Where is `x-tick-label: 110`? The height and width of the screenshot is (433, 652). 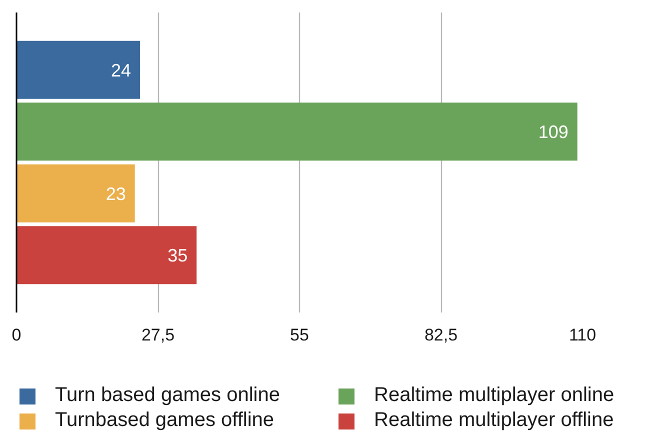
x-tick-label: 110 is located at coordinates (582, 335).